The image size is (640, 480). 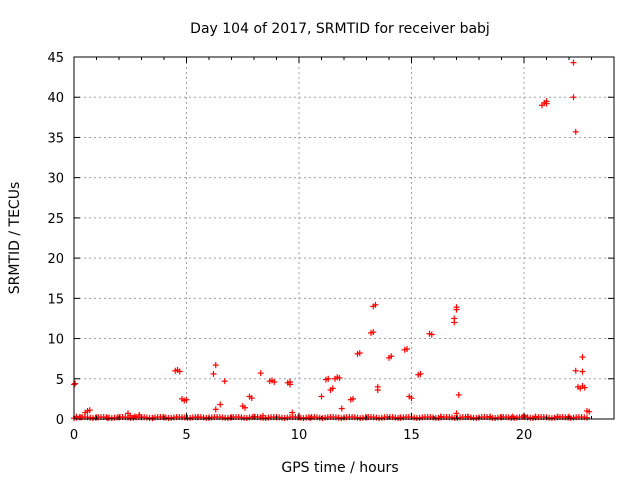 What do you see at coordinates (186, 435) in the screenshot?
I see `x-tick-label: 5` at bounding box center [186, 435].